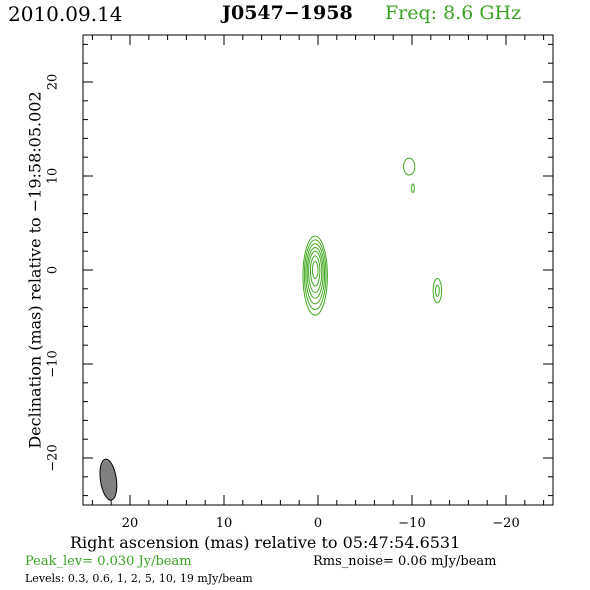 Image resolution: width=590 pixels, height=590 pixels. Describe the element at coordinates (372, 236) in the screenshot. I see `contour-layer` at that location.